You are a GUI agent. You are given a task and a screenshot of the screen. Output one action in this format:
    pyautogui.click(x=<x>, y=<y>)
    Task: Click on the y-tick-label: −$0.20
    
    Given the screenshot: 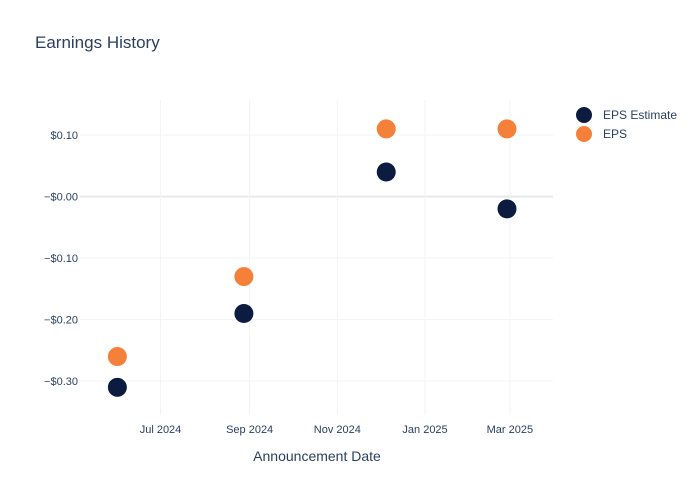 What is the action you would take?
    pyautogui.click(x=61, y=321)
    